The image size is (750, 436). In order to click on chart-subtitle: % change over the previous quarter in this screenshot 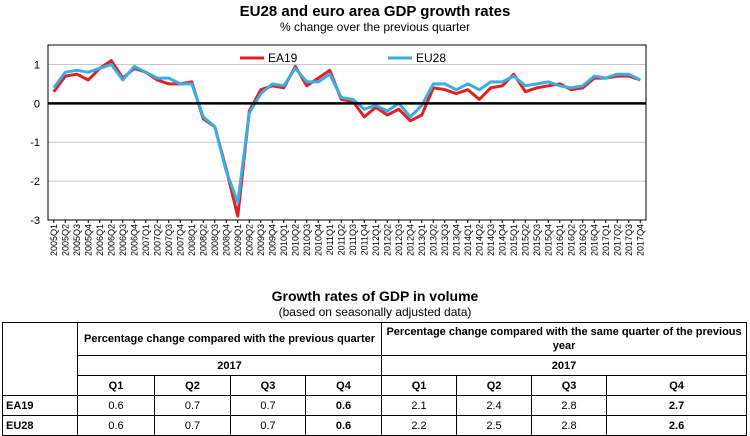, I will do `click(375, 27)`.